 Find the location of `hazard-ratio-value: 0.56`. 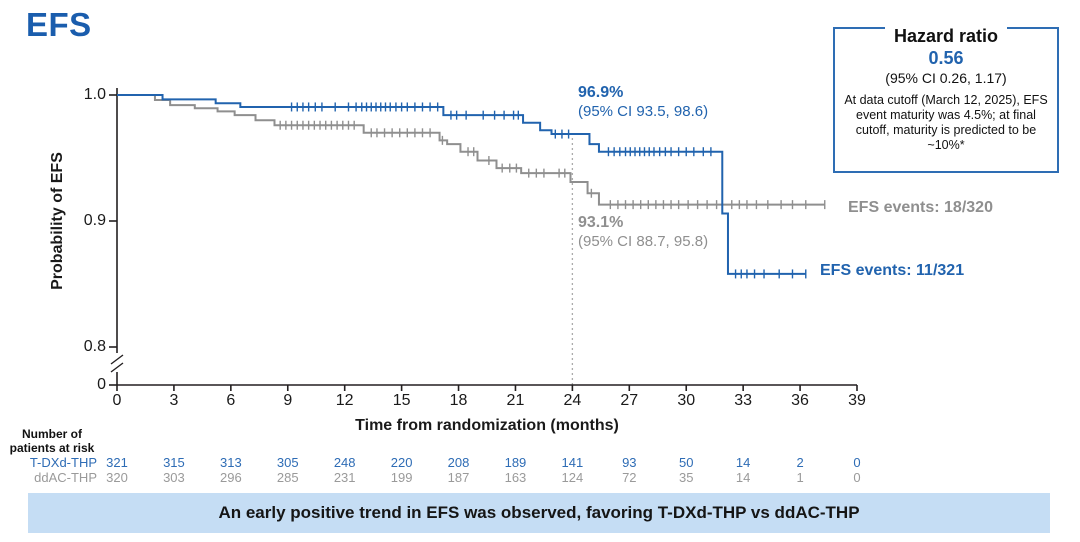

hazard-ratio-value: 0.56 is located at coordinates (946, 58).